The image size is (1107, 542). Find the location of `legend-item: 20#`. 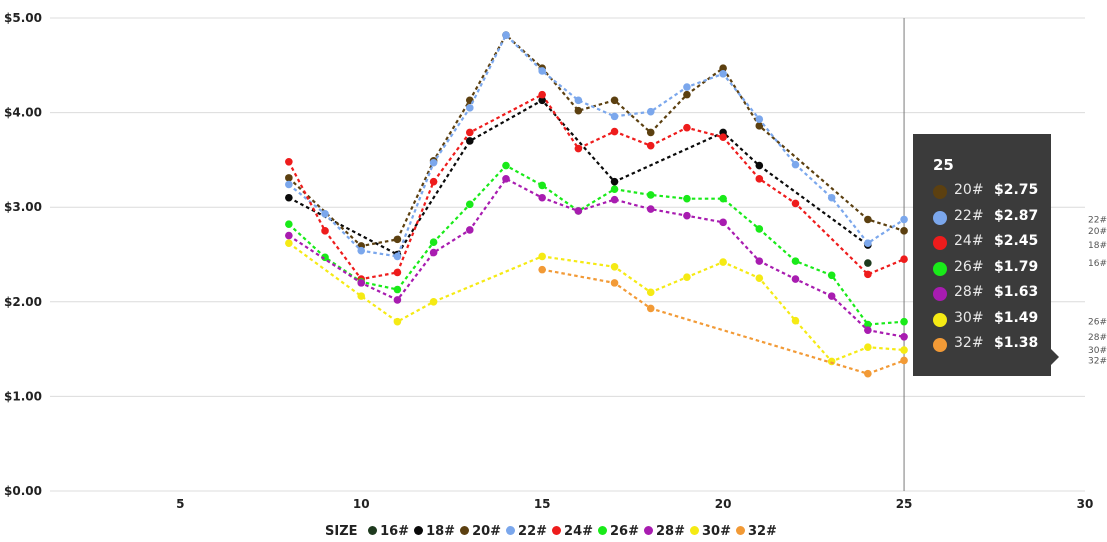

legend-item: 20# is located at coordinates (480, 531).